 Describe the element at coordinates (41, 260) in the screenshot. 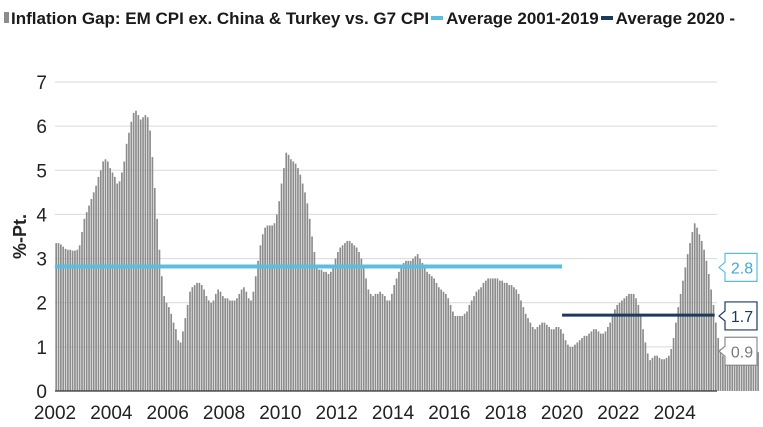

I see `y-tick-label: 3` at that location.